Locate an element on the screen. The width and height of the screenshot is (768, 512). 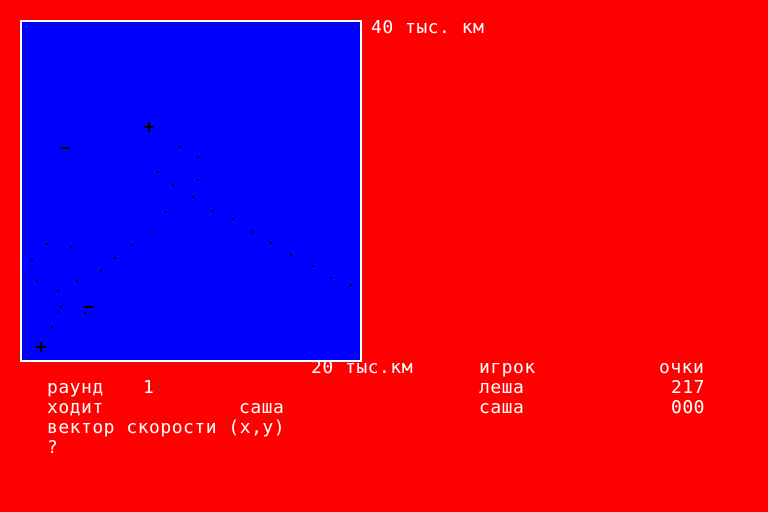
points-column-header: очки is located at coordinates (682, 367).